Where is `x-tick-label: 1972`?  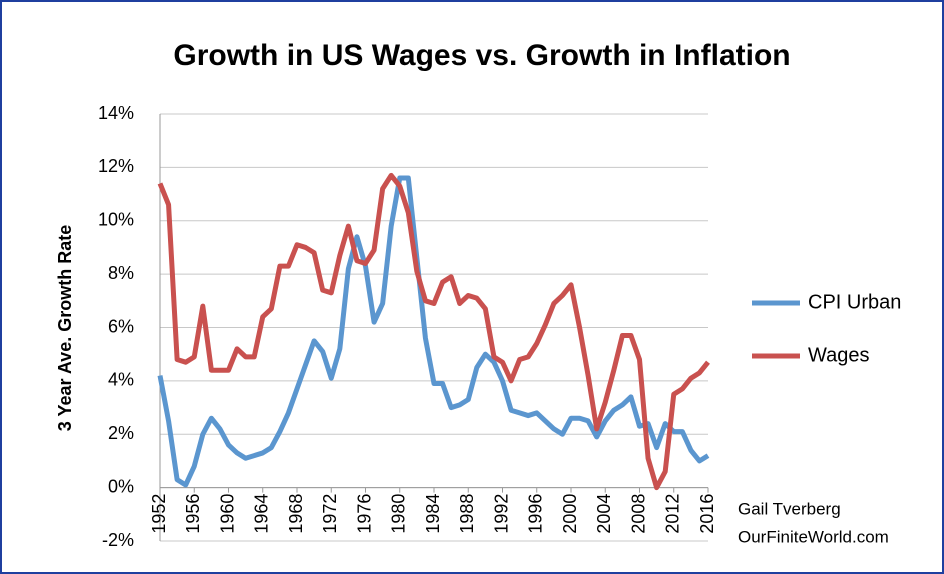
x-tick-label: 1972 is located at coordinates (330, 514).